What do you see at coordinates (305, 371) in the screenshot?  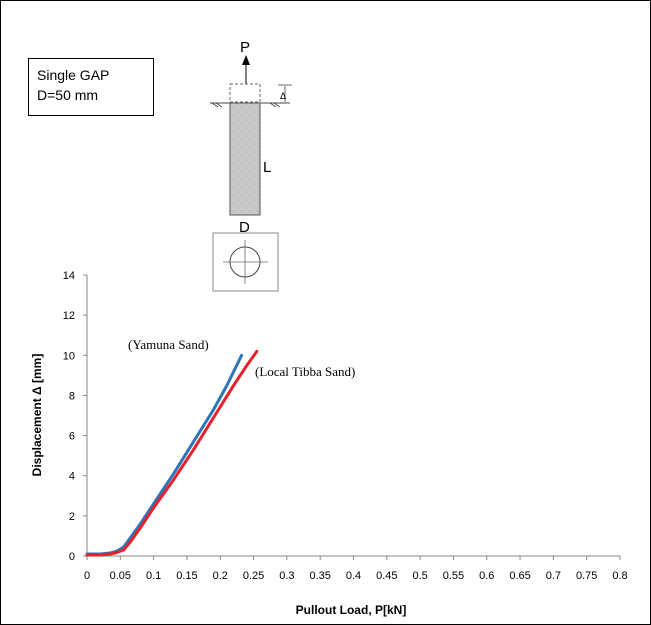 I see `series-label-tibba: (Local Tibba Sand)` at bounding box center [305, 371].